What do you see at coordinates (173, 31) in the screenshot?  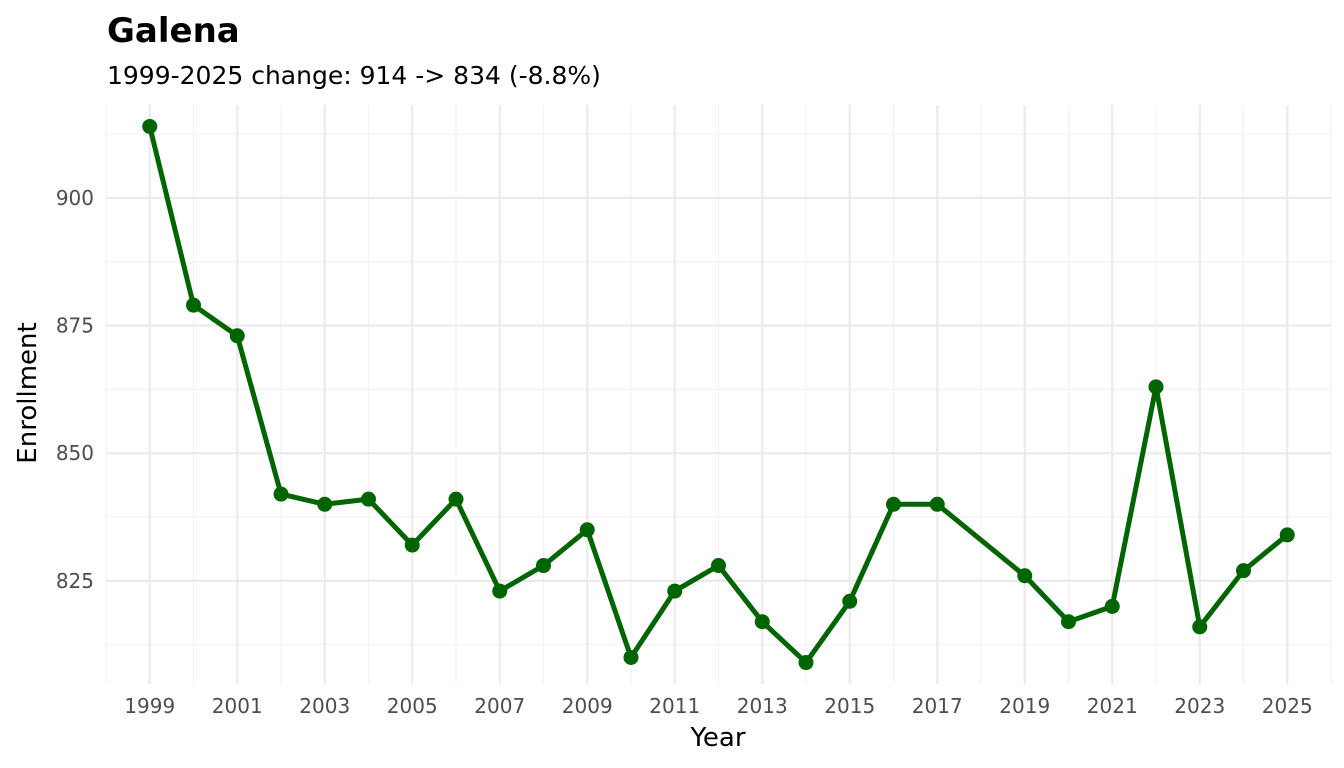 I see `chart-title: Galena` at bounding box center [173, 31].